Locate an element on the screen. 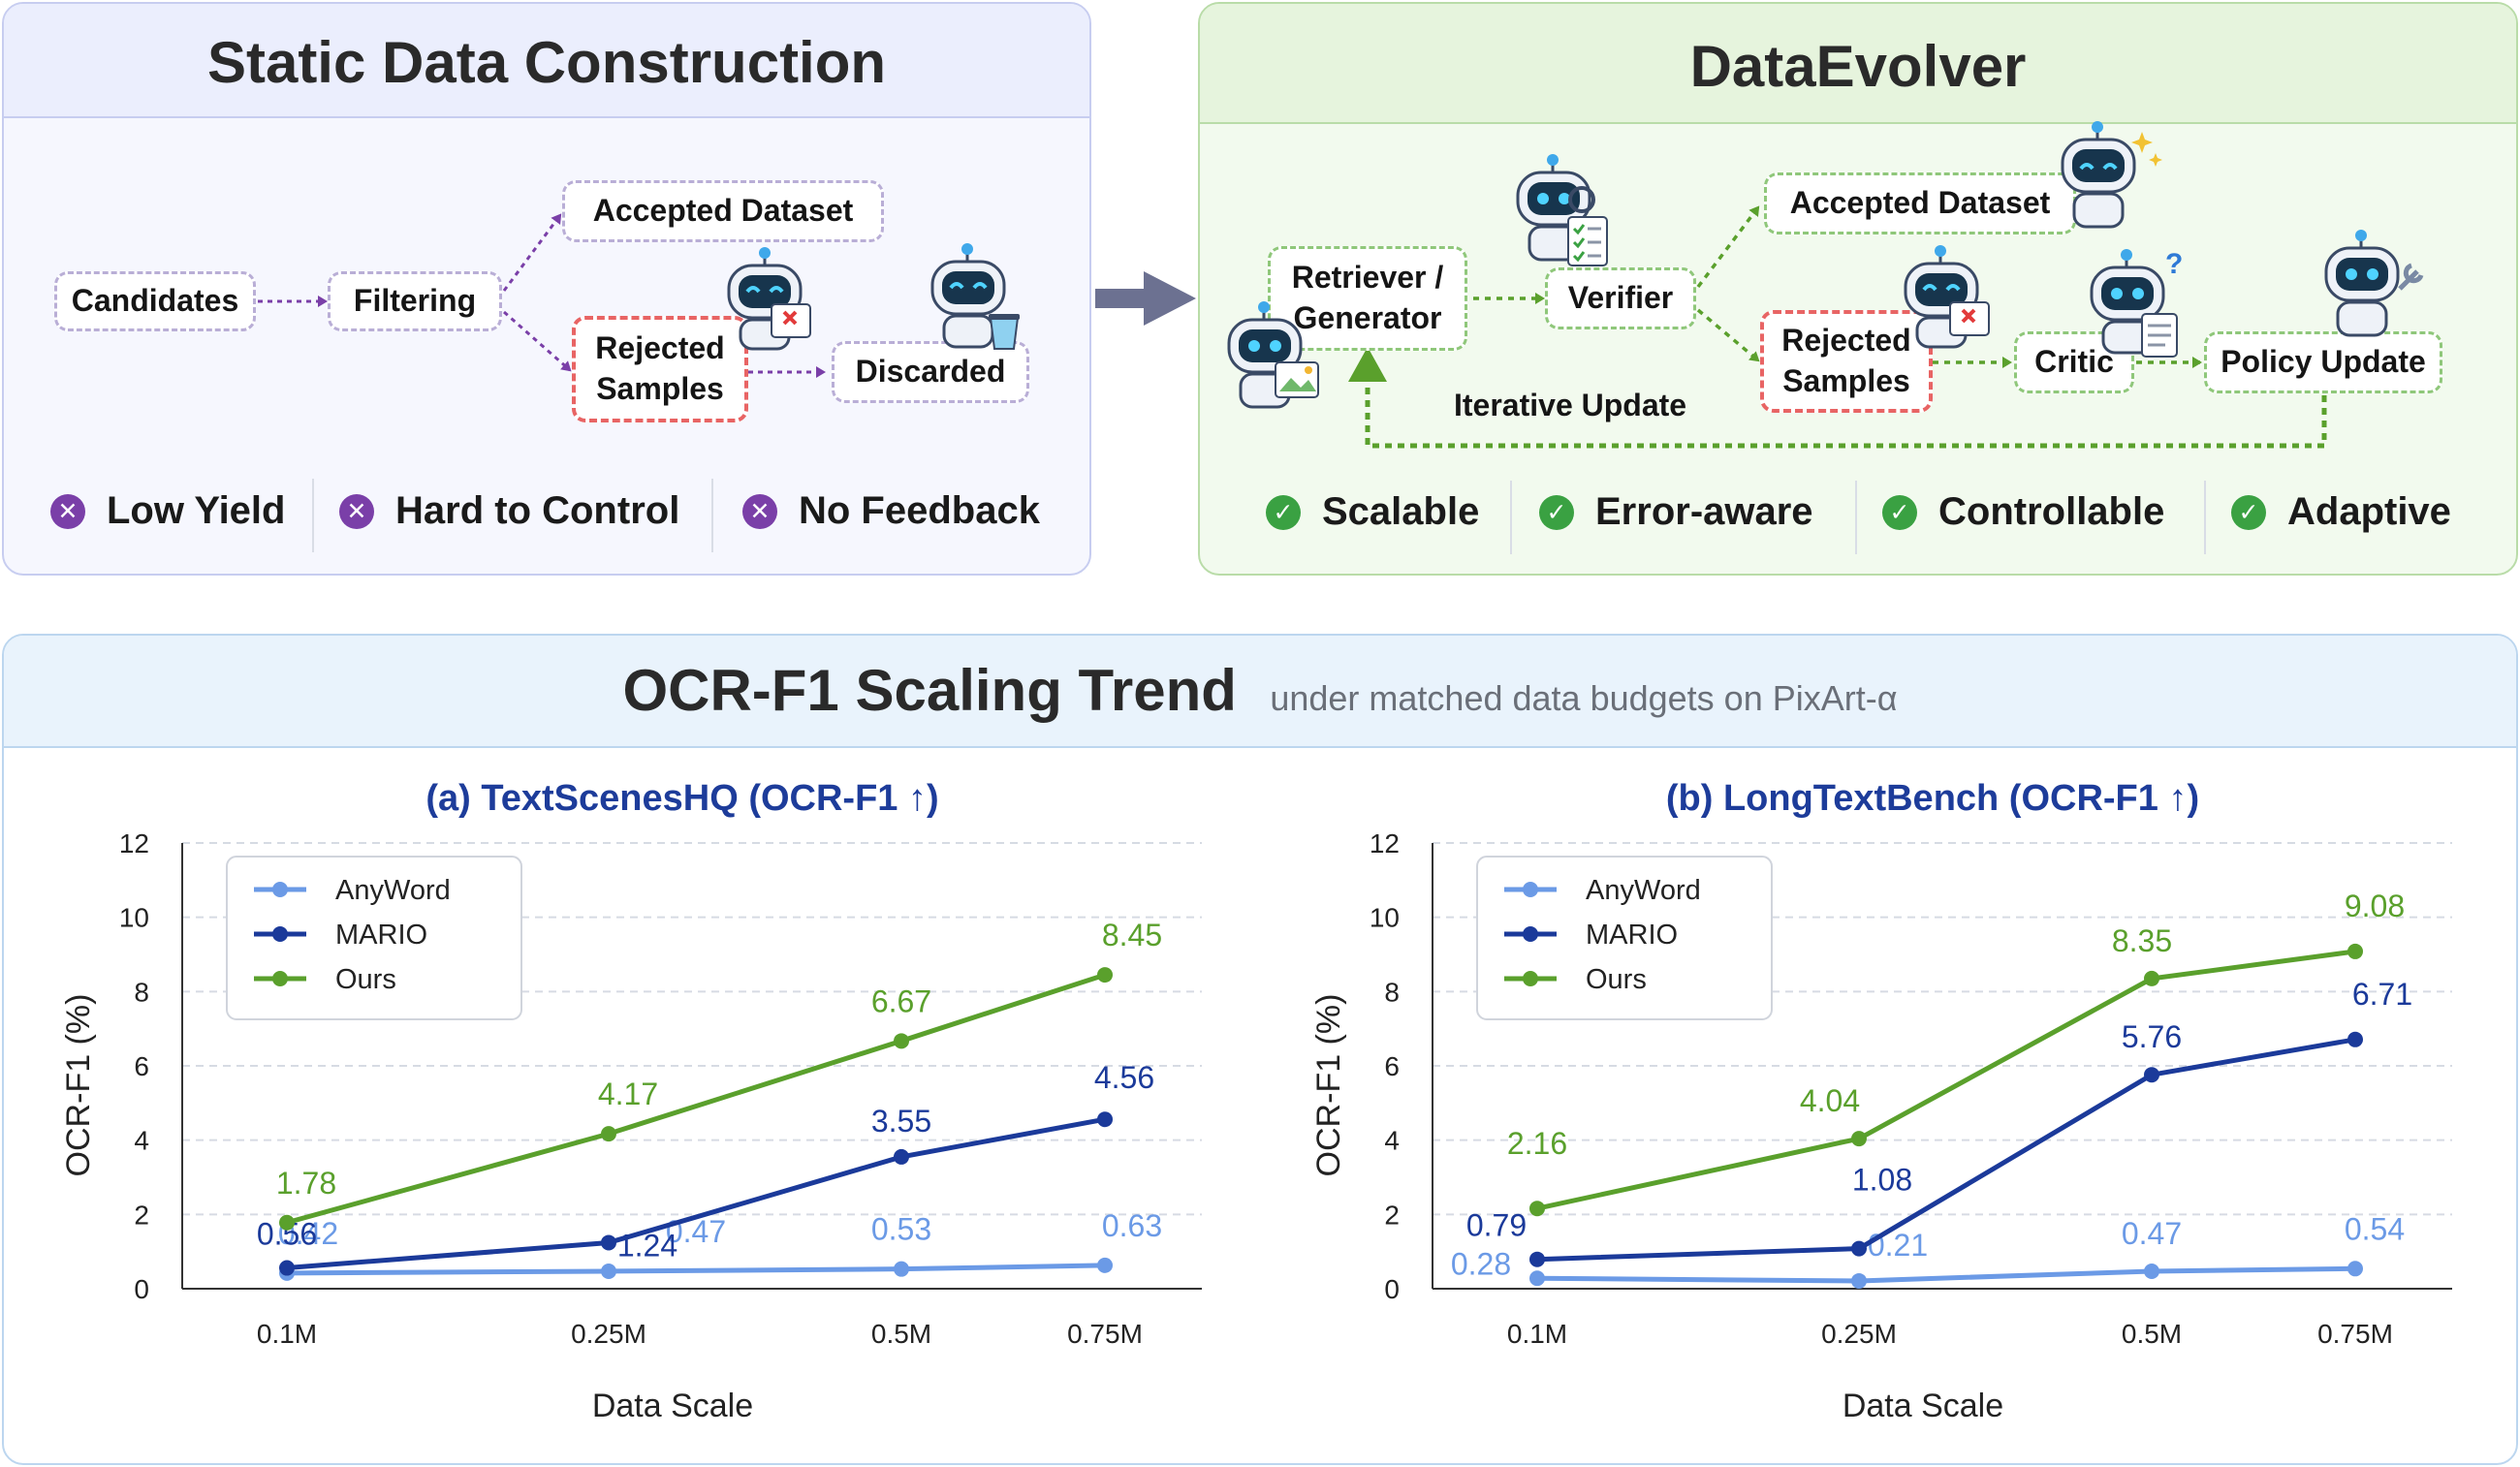 The width and height of the screenshot is (2520, 1467). accepted-dataset-node: Accepted Dataset is located at coordinates (1920, 203).